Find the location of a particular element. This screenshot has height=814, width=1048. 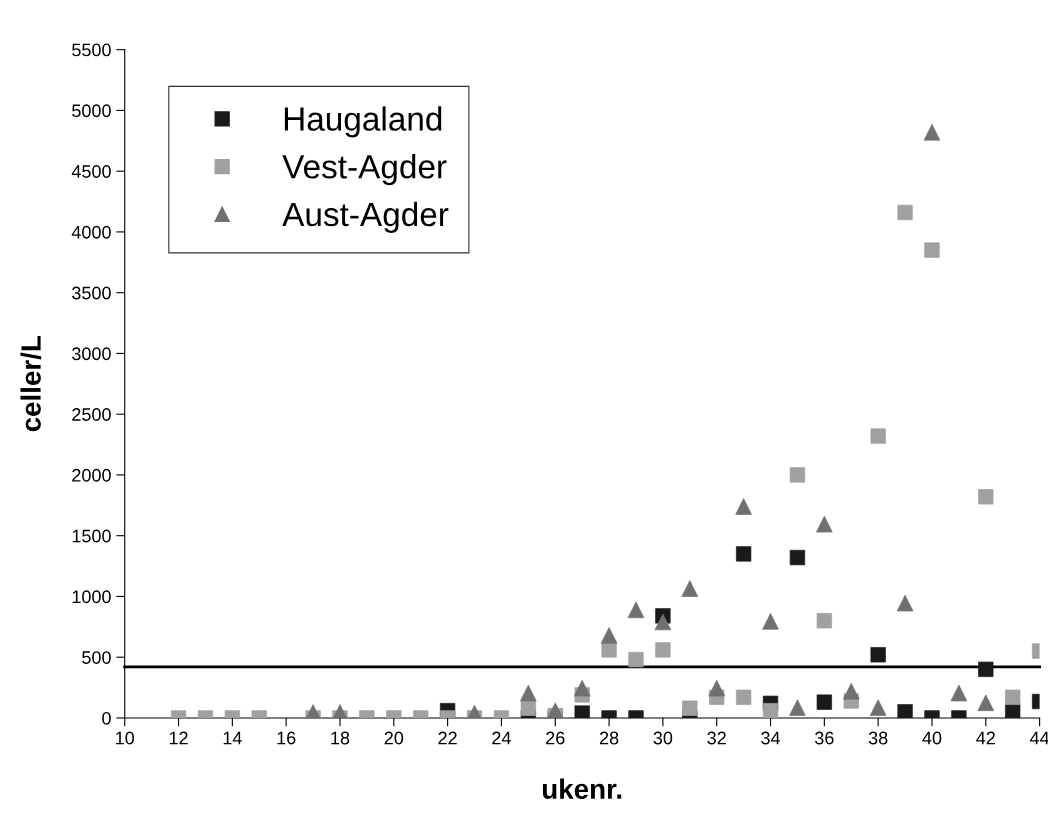

x-tick-label: 34 is located at coordinates (771, 738).